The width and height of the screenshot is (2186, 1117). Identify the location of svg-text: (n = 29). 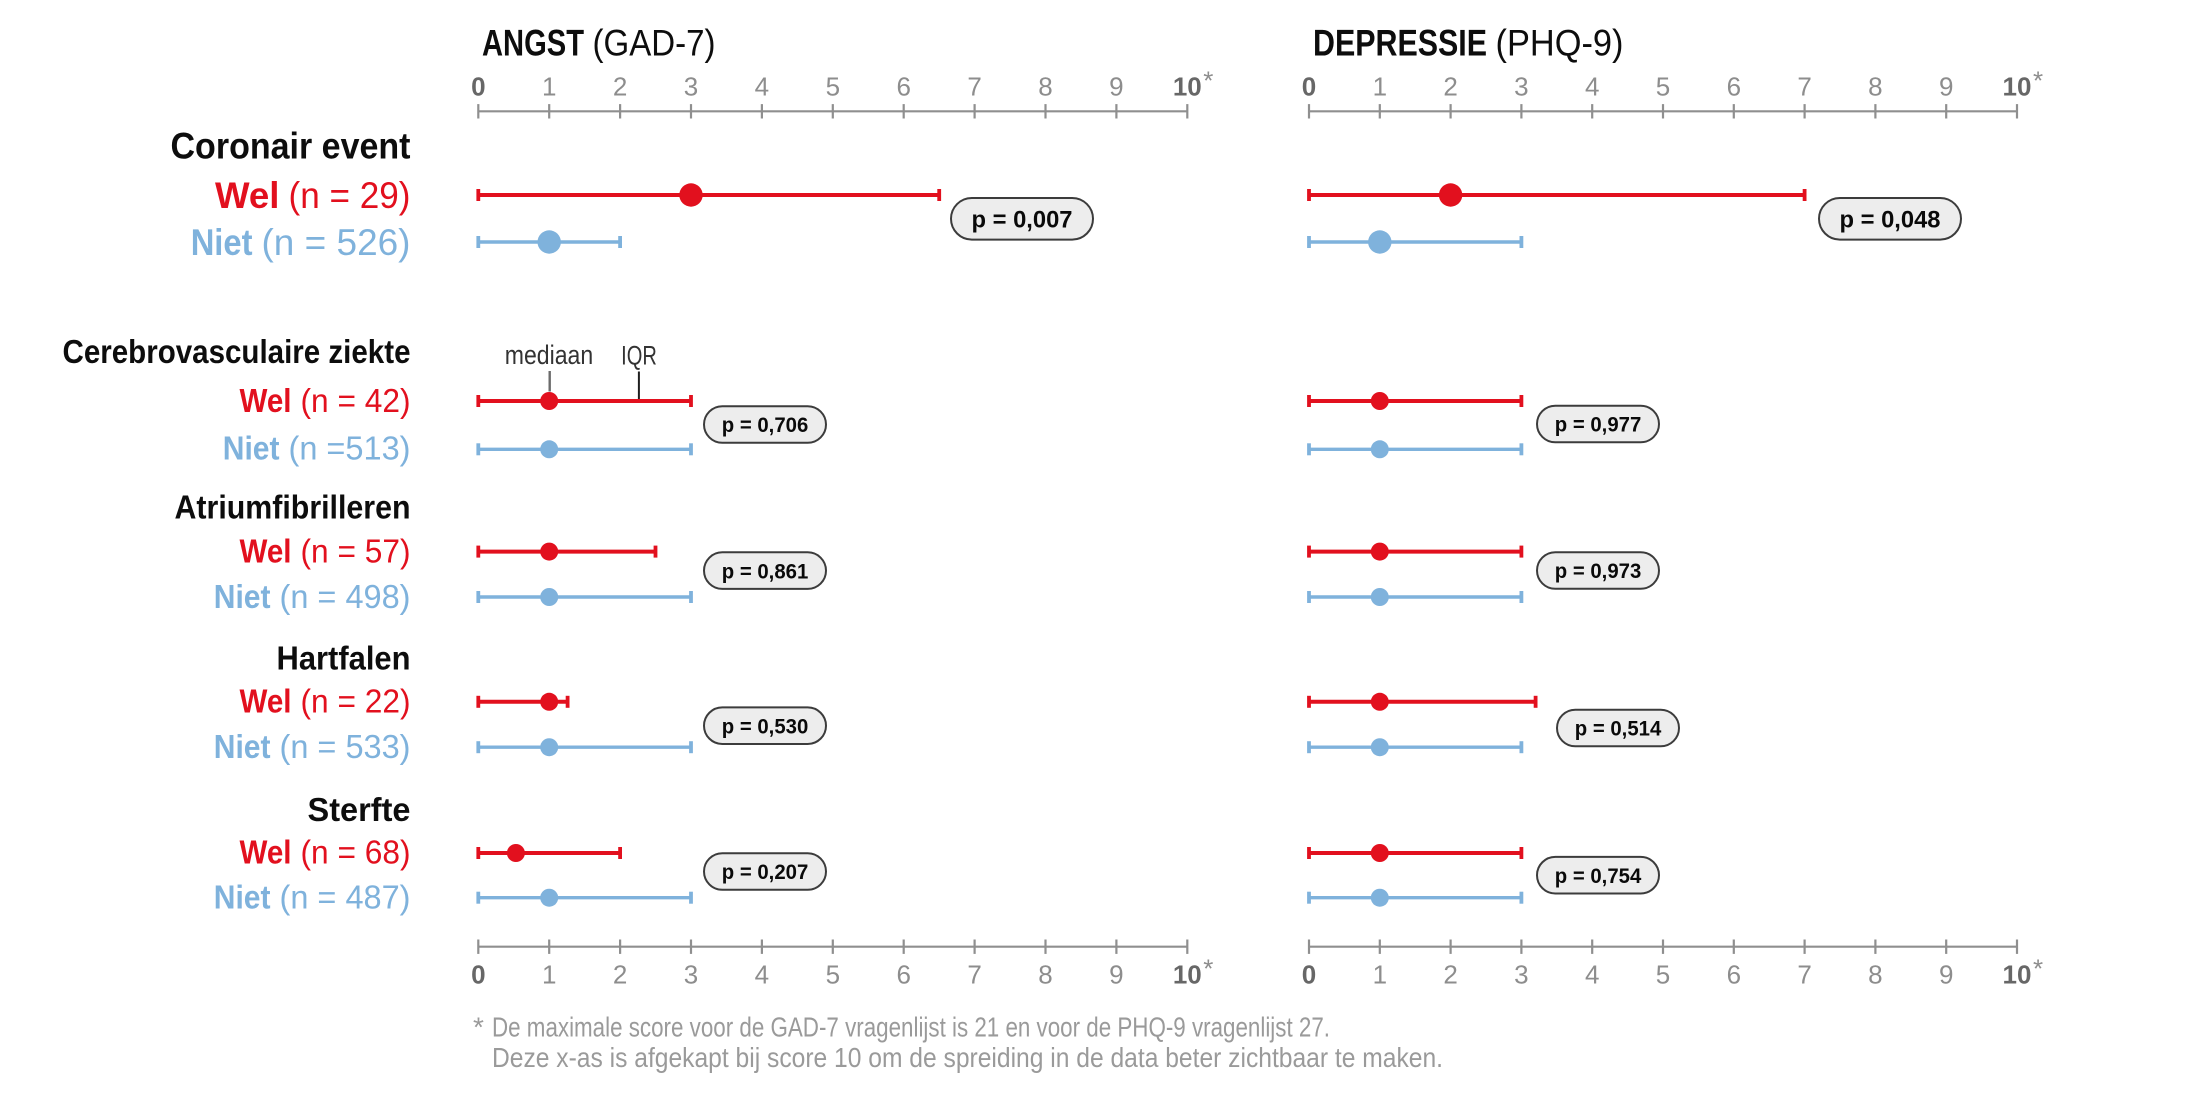
(350, 195).